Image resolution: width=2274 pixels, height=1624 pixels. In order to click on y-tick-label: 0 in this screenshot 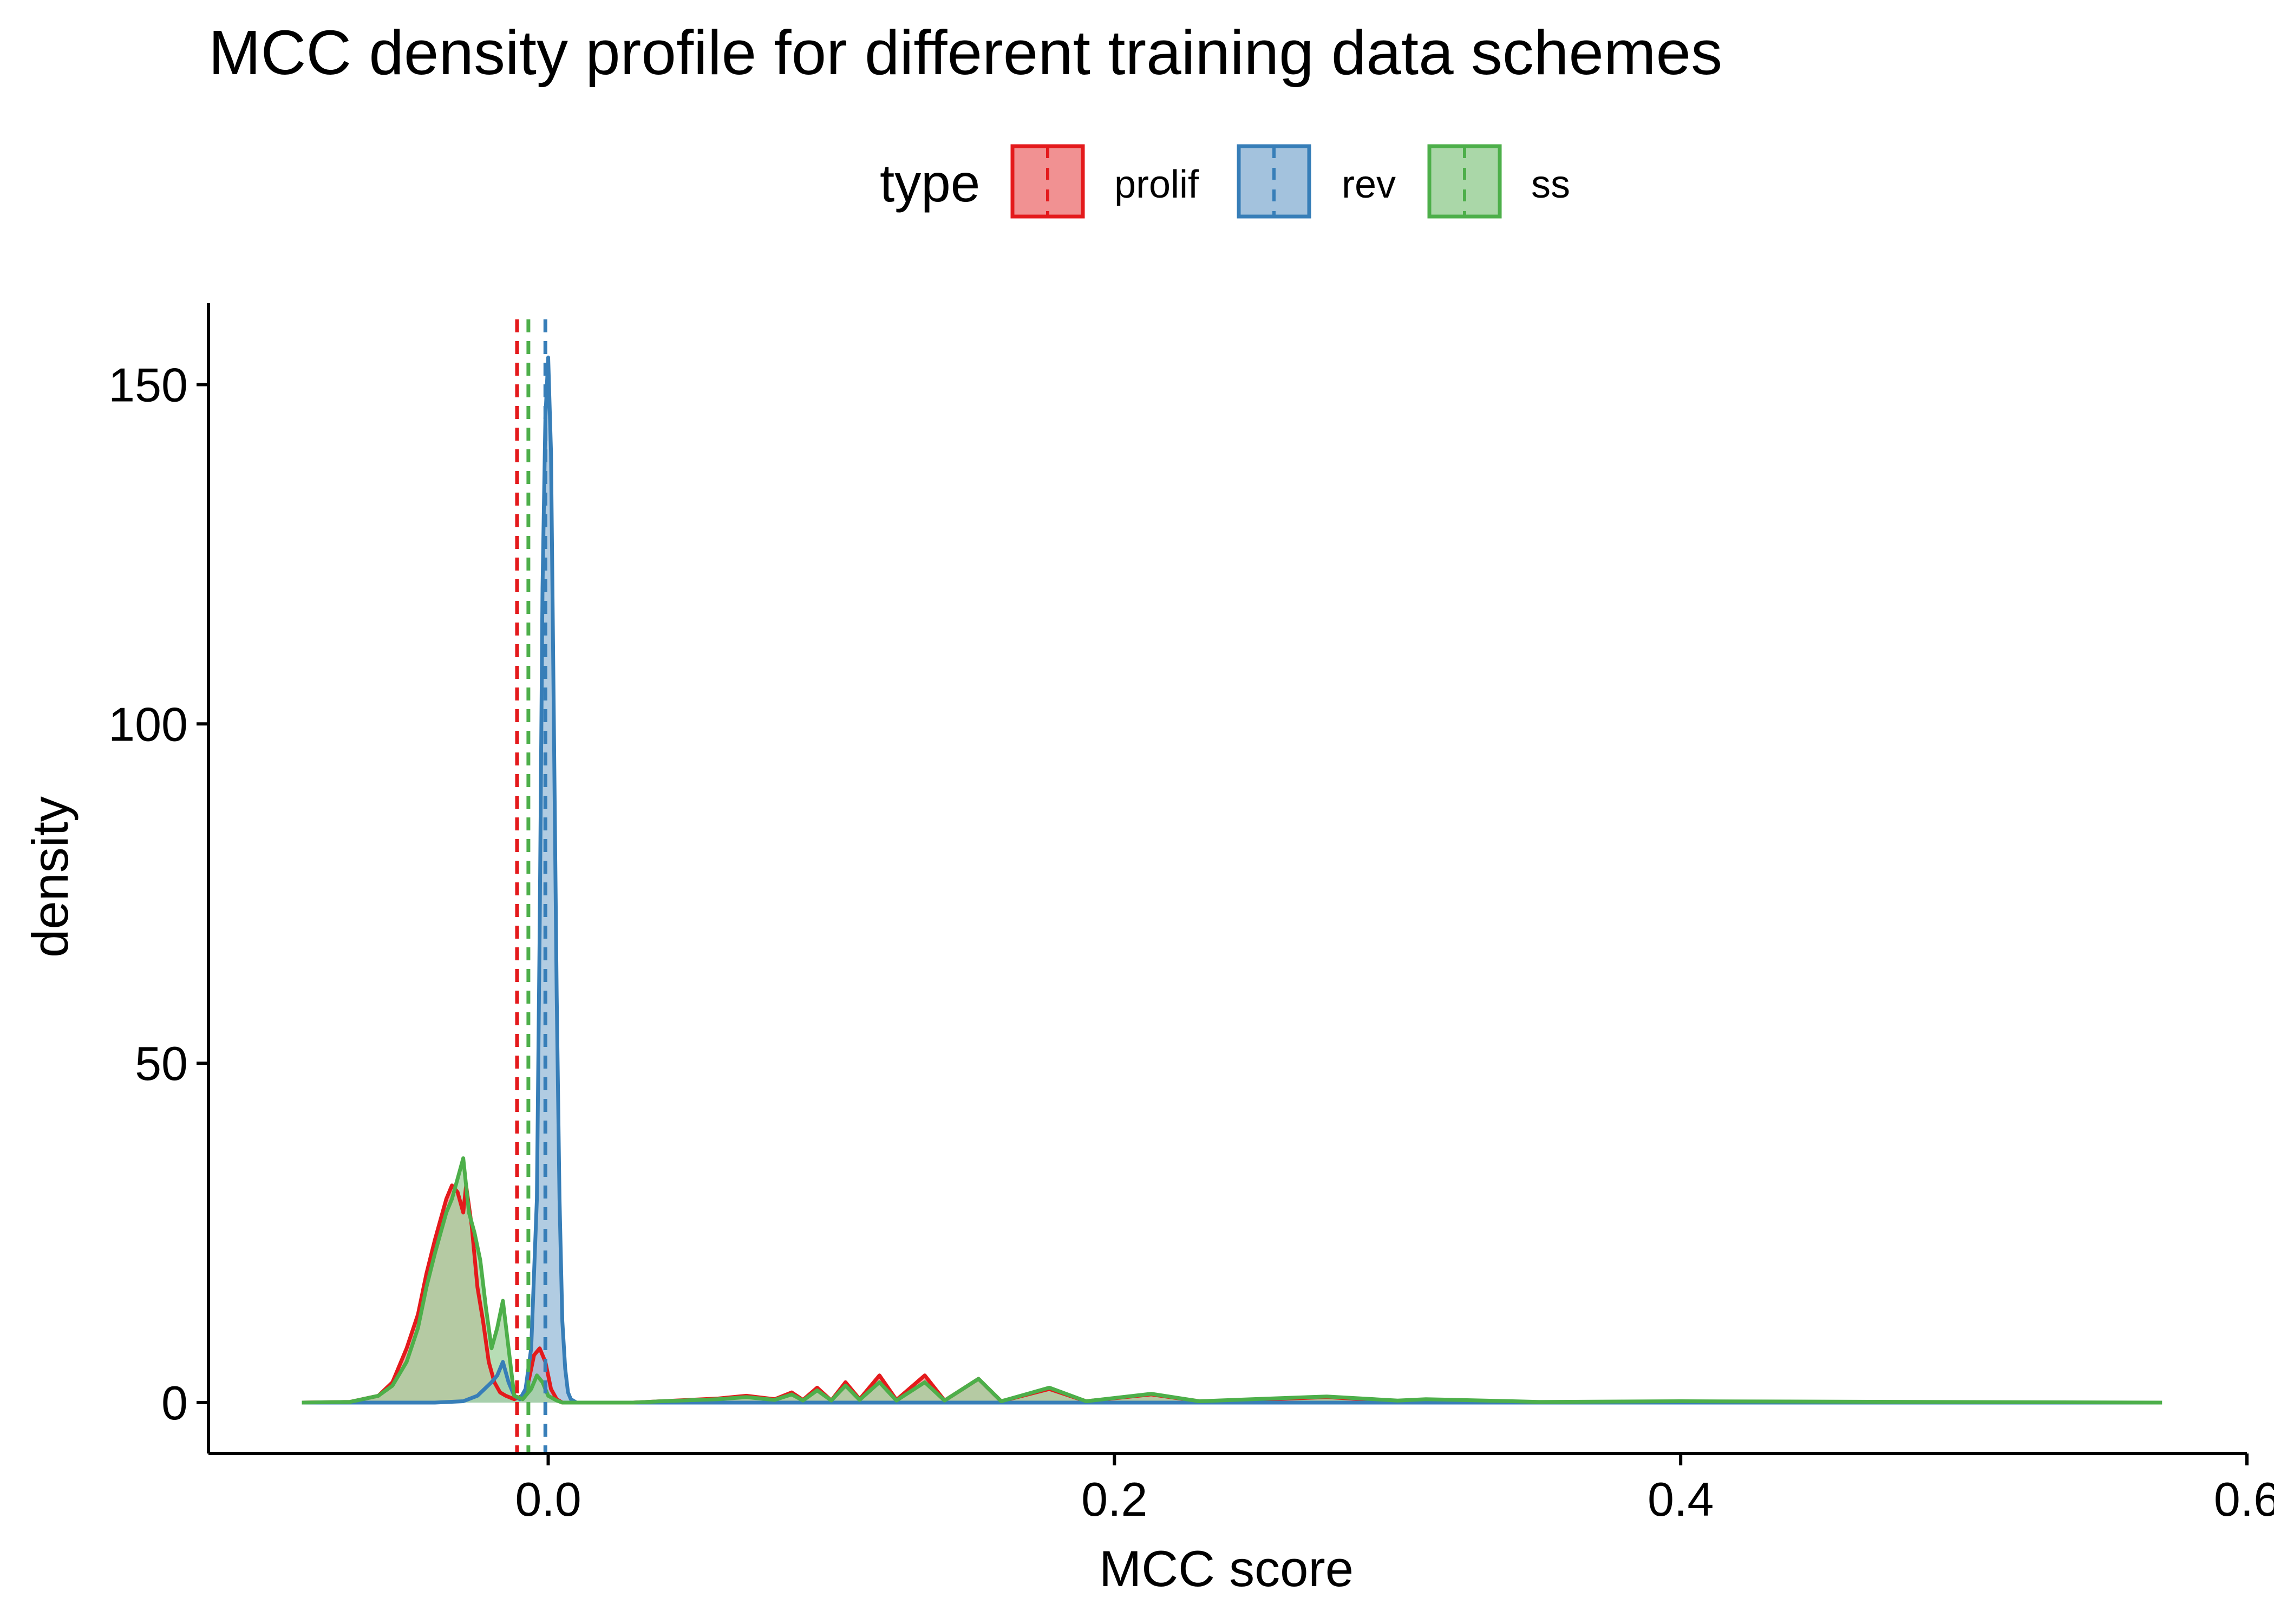, I will do `click(175, 1403)`.